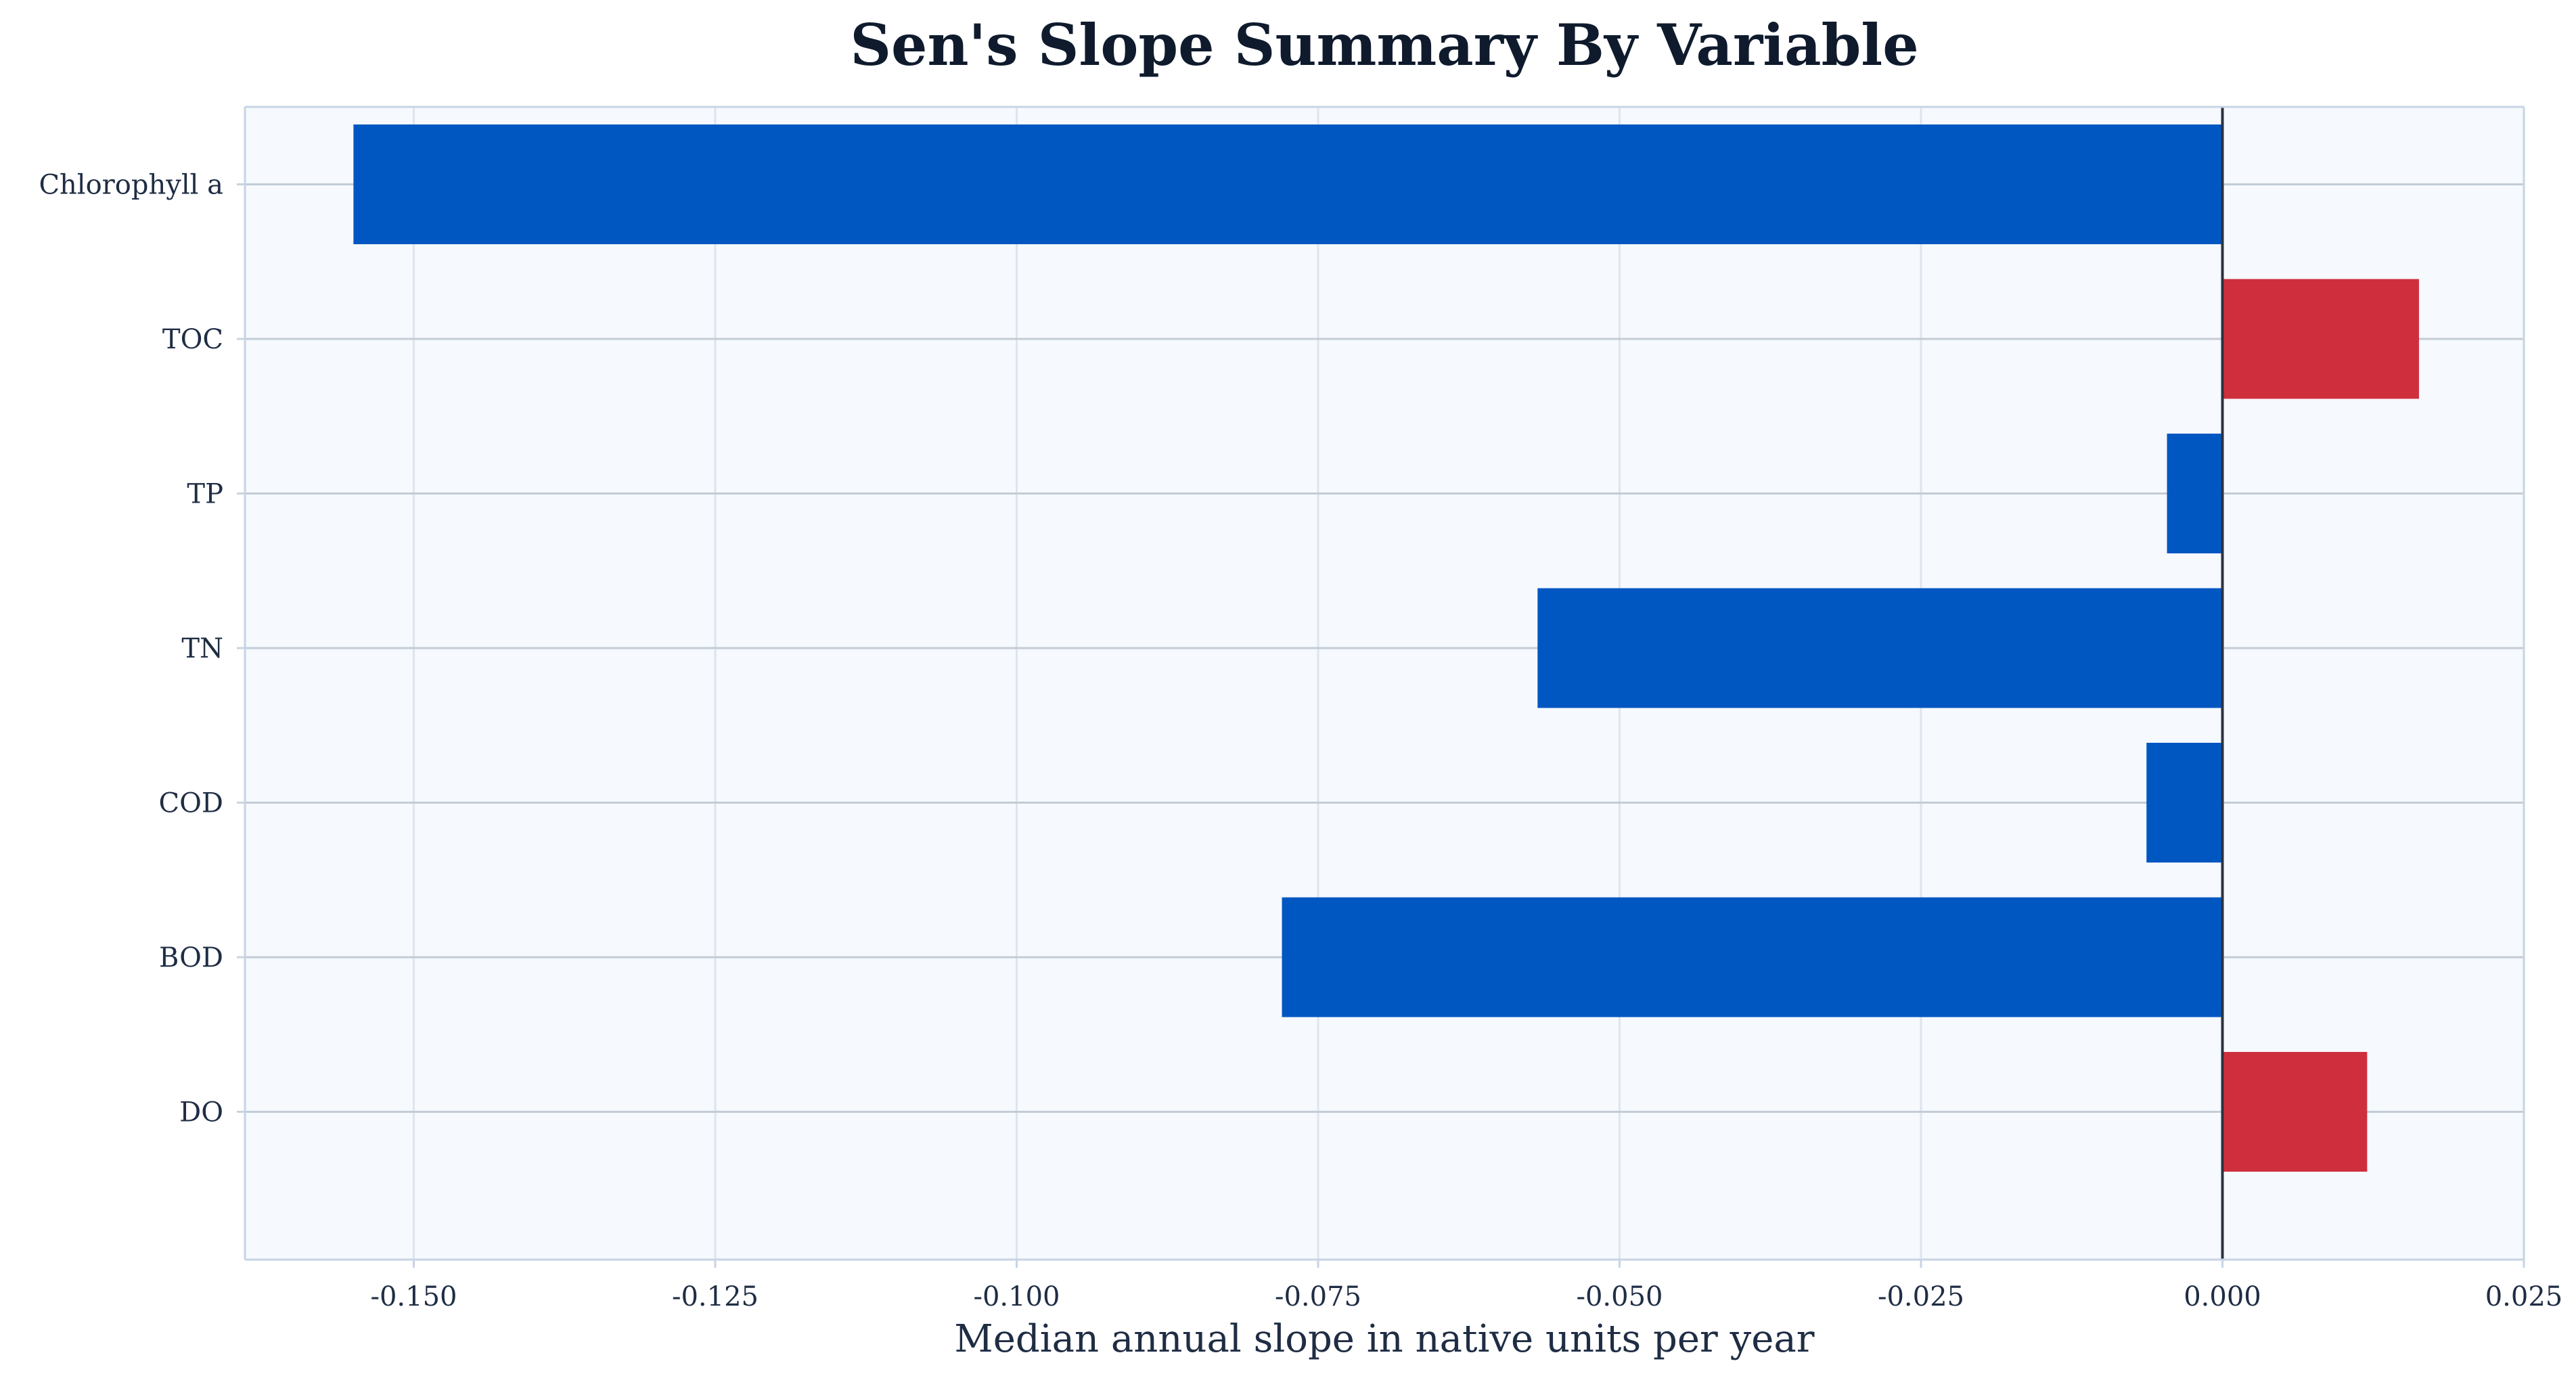 Image resolution: width=2576 pixels, height=1378 pixels. I want to click on bar-tp, so click(2195, 494).